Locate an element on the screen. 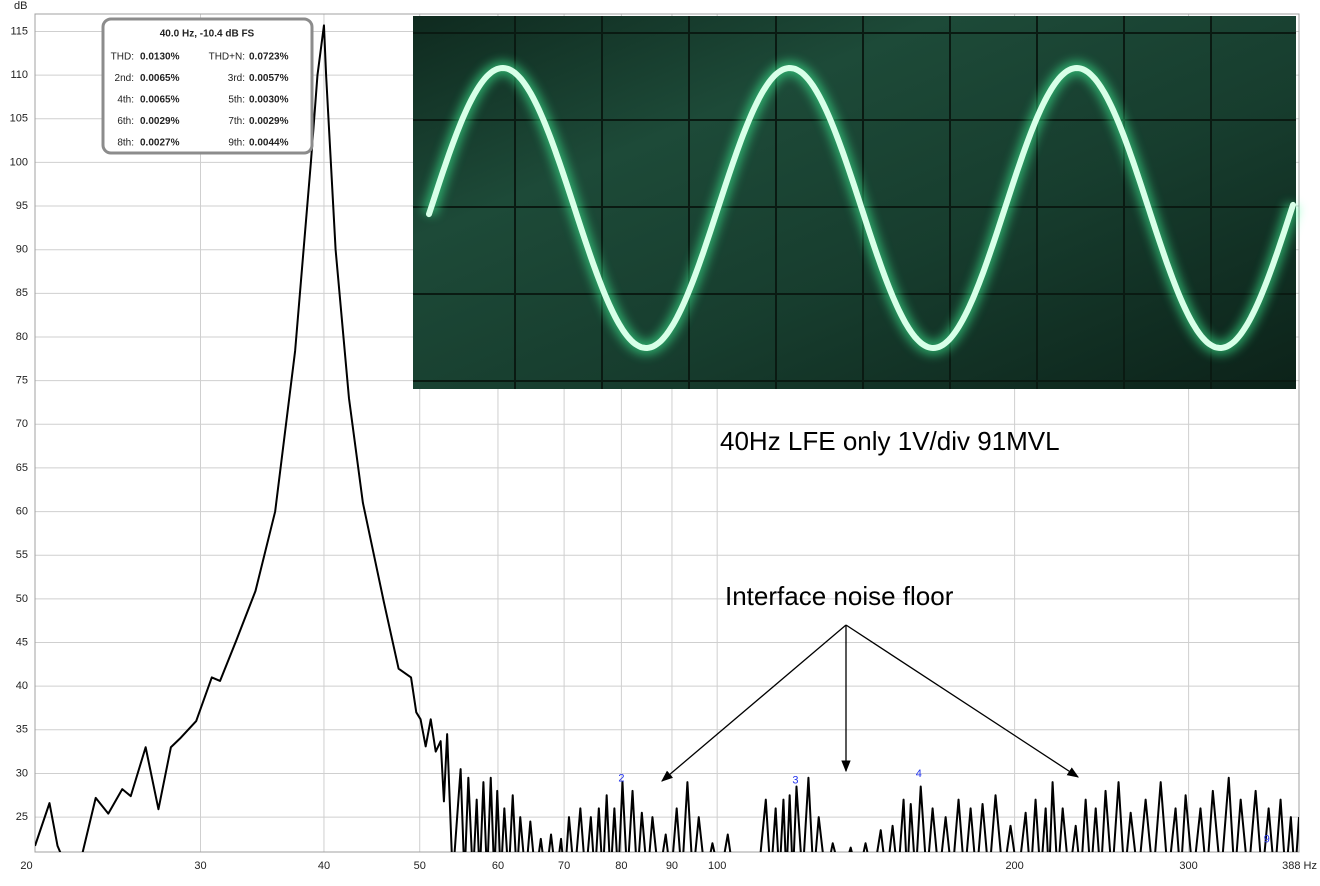 Image resolution: width=1320 pixels, height=886 pixels. y-tick-label: 70 is located at coordinates (22, 424).